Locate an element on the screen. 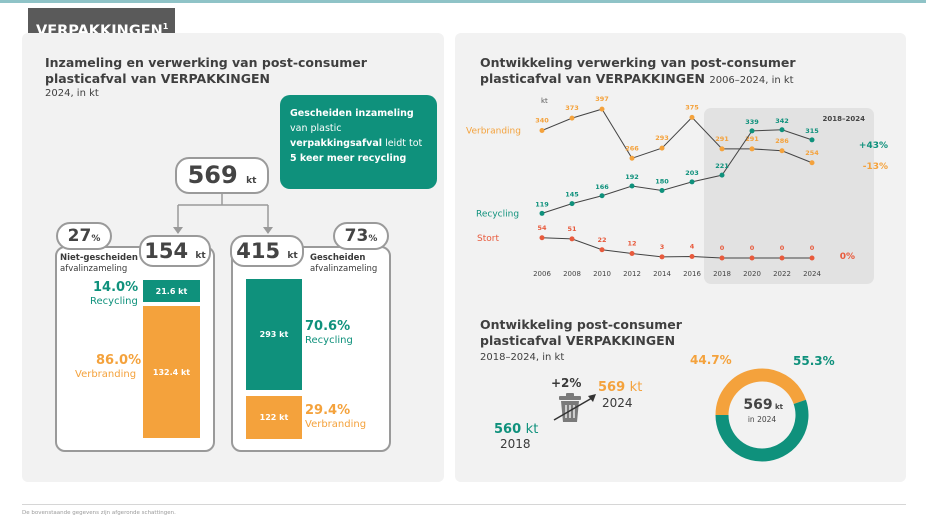 This screenshot has width=926, height=519. point-verbranding-2022 is located at coordinates (782, 151).